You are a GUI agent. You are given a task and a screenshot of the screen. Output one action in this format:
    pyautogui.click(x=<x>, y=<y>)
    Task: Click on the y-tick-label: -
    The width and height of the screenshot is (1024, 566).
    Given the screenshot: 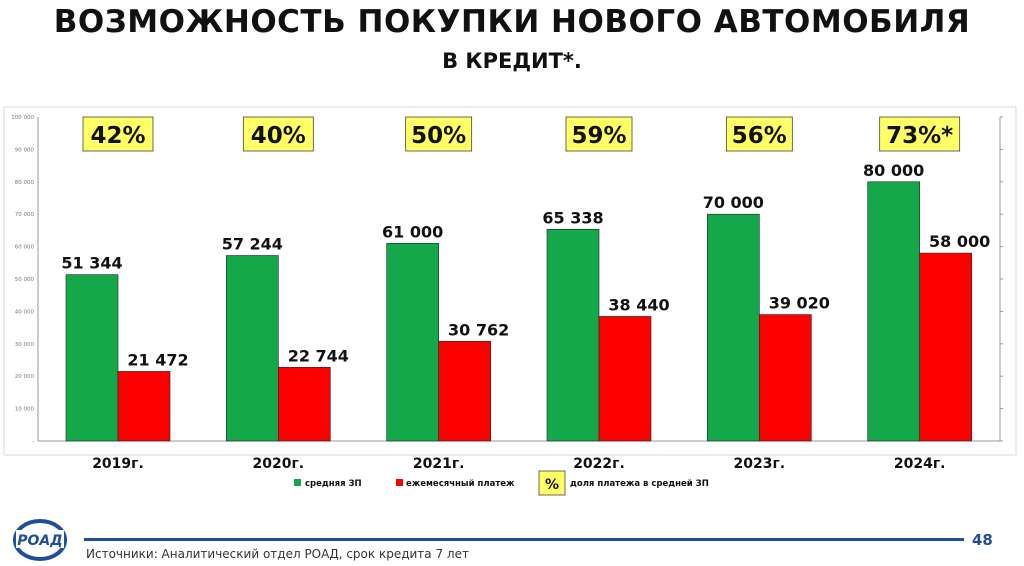 What is the action you would take?
    pyautogui.click(x=33, y=442)
    